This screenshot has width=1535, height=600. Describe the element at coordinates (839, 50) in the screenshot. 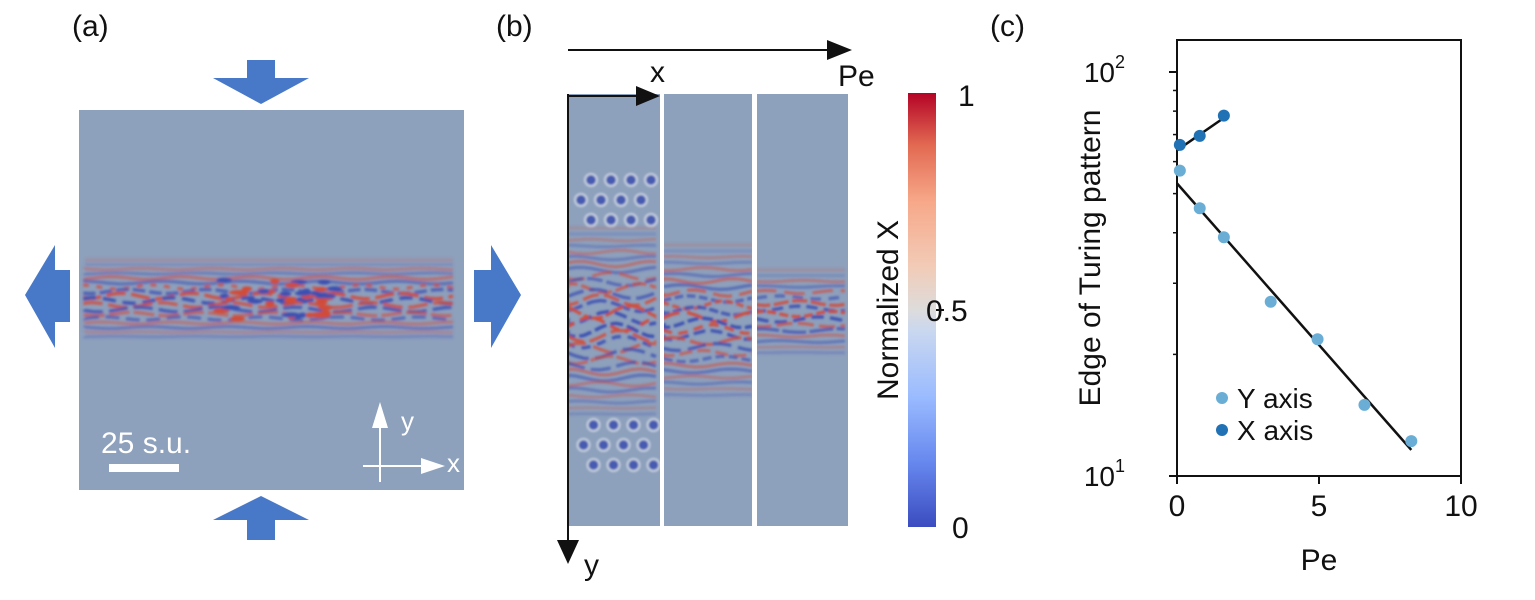

I see `pe-arrow-icon` at that location.